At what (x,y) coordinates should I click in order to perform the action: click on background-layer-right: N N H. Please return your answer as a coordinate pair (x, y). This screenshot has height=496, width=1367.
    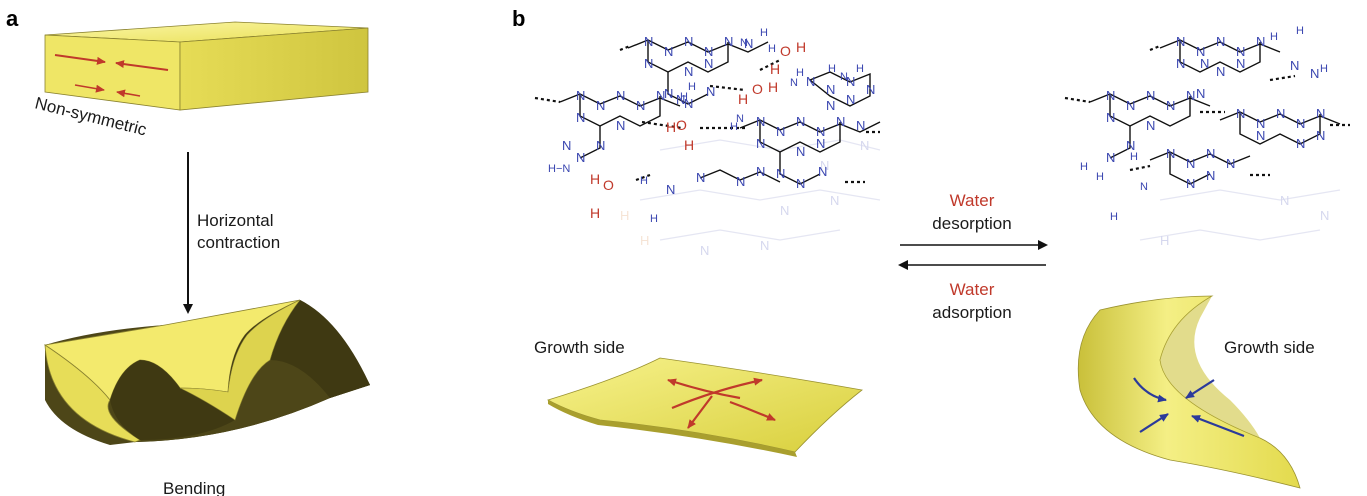
    Looking at the image, I should click on (1240, 218).